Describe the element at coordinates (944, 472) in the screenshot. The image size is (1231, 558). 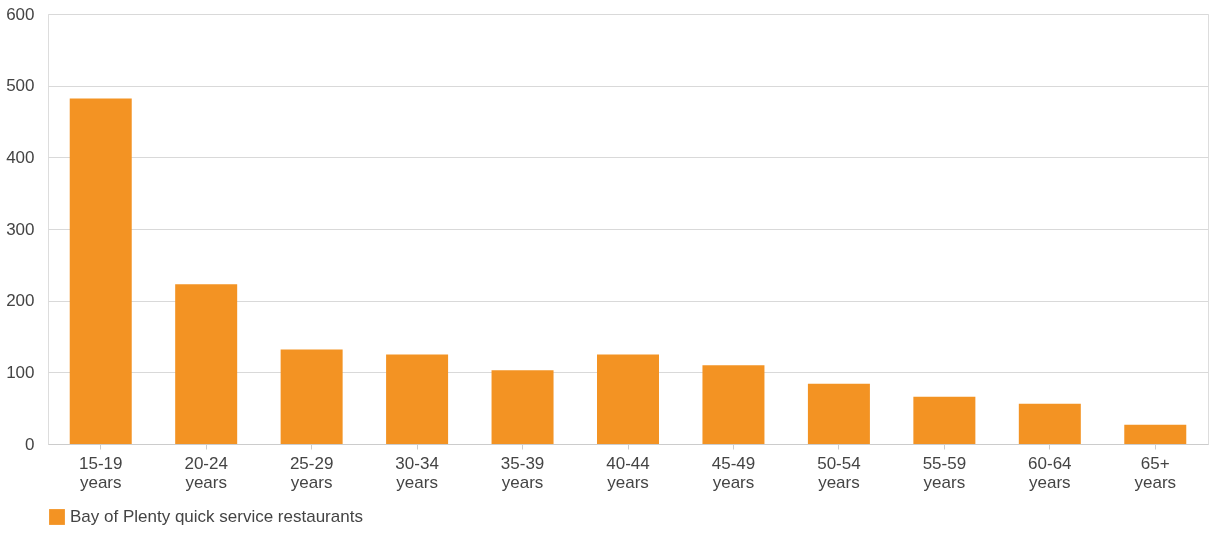
I see `x-tick-label: 55-59 years` at that location.